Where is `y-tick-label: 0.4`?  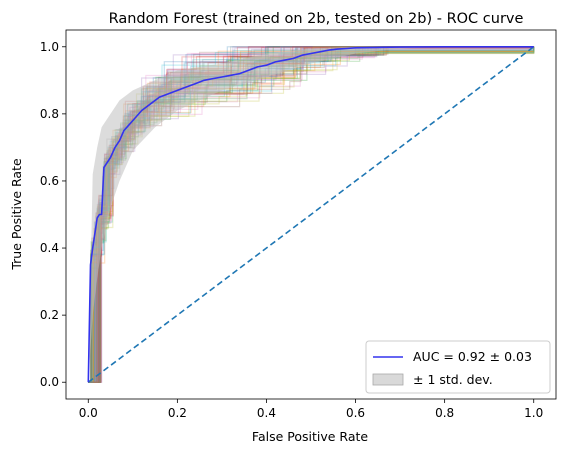
y-tick-label: 0.4 is located at coordinates (49, 248).